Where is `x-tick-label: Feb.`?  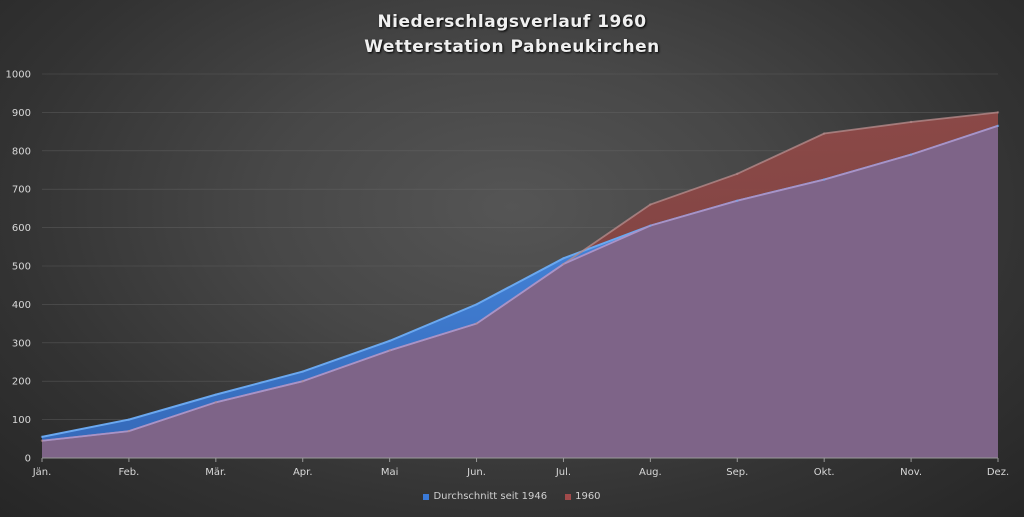
x-tick-label: Feb. is located at coordinates (128, 472).